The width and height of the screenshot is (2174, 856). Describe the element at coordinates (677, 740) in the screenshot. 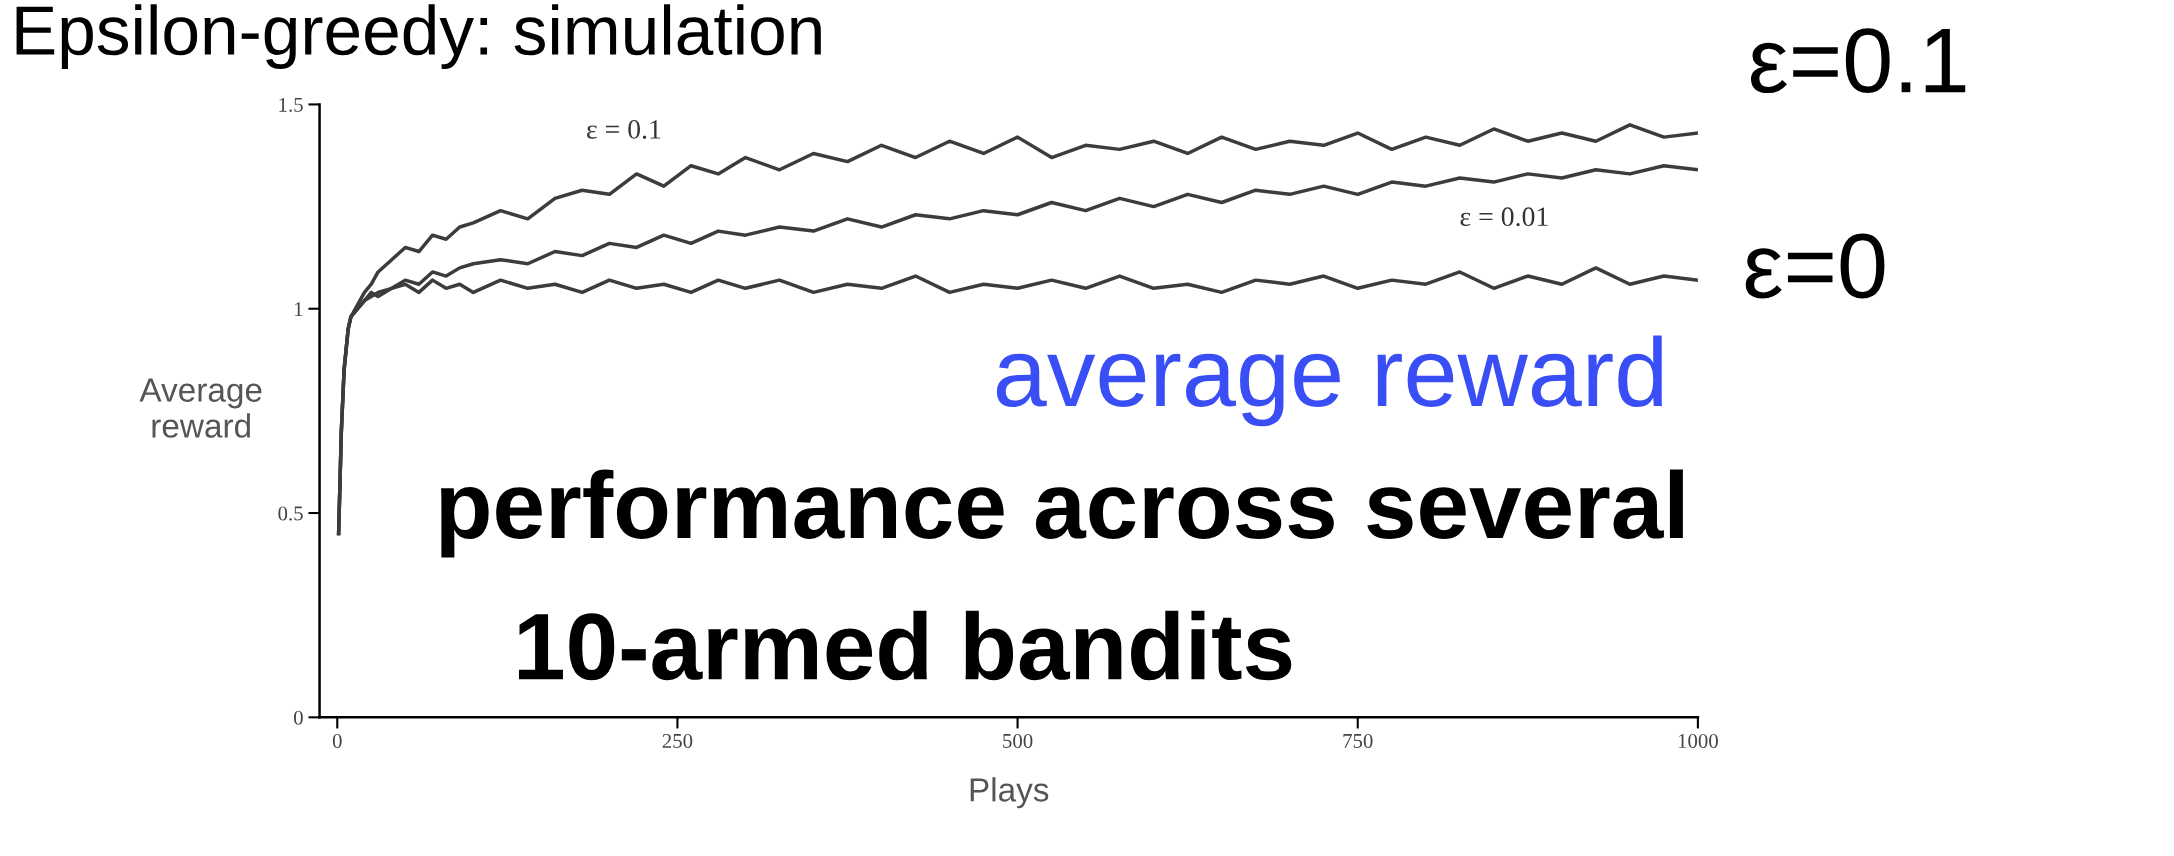

I see `x-tick-label: 250` at that location.